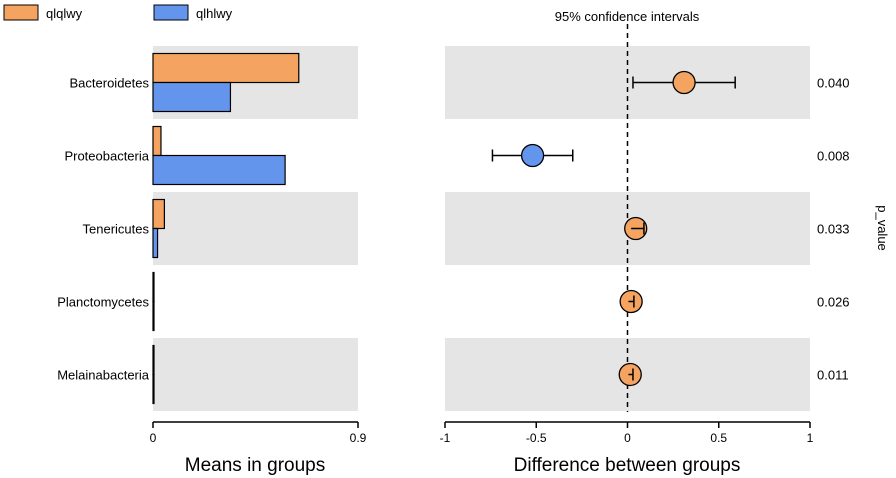 This screenshot has height=478, width=896. I want to click on category-label-melainabacteria: Melainabacteria, so click(103, 375).